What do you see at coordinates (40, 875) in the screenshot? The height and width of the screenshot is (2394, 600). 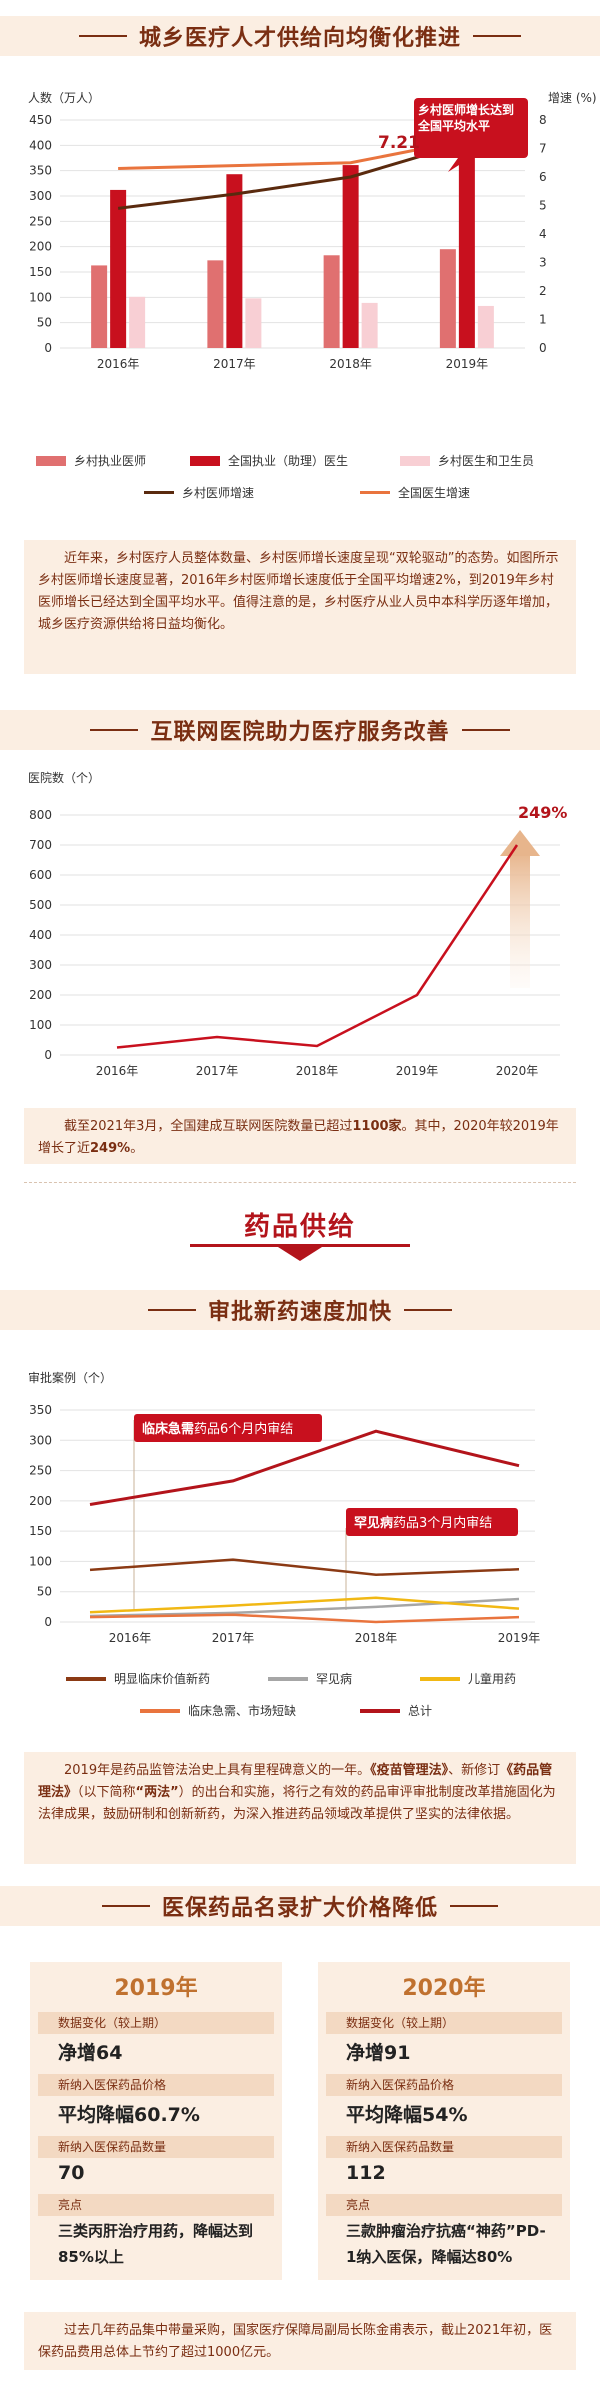 I see `y-tick-label: 600` at bounding box center [40, 875].